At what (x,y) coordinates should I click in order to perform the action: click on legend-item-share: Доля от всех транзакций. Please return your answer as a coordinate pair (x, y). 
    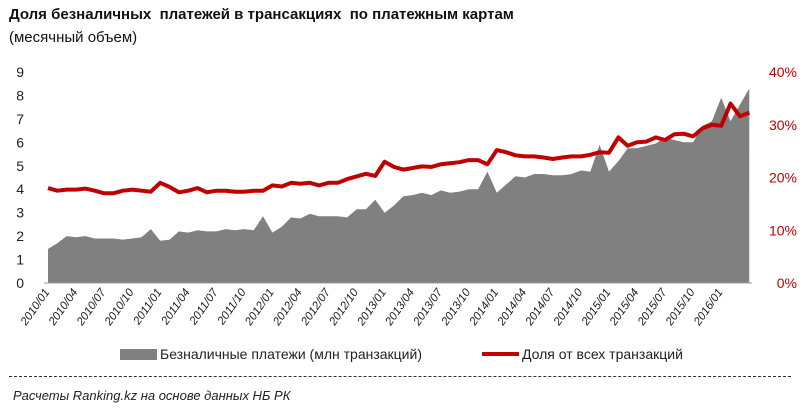
    Looking at the image, I should click on (582, 354).